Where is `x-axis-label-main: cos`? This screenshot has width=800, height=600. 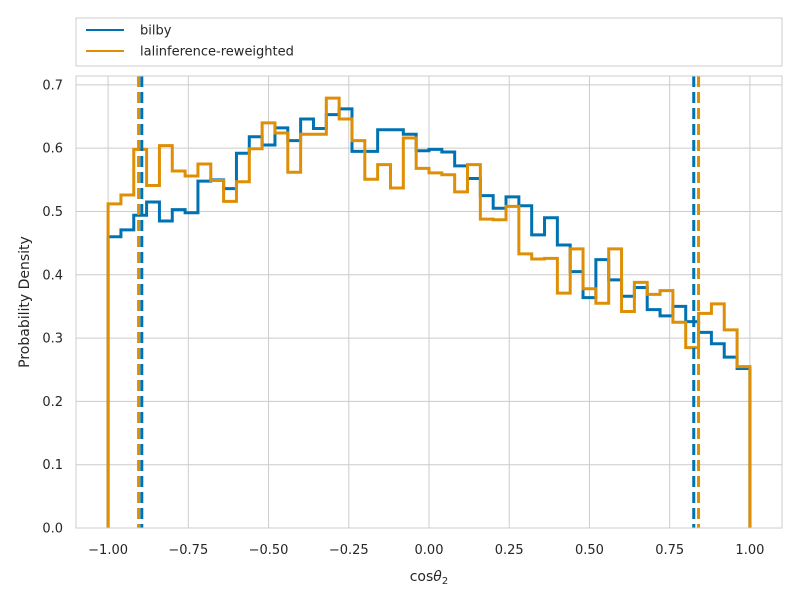 x-axis-label-main: cos is located at coordinates (422, 577).